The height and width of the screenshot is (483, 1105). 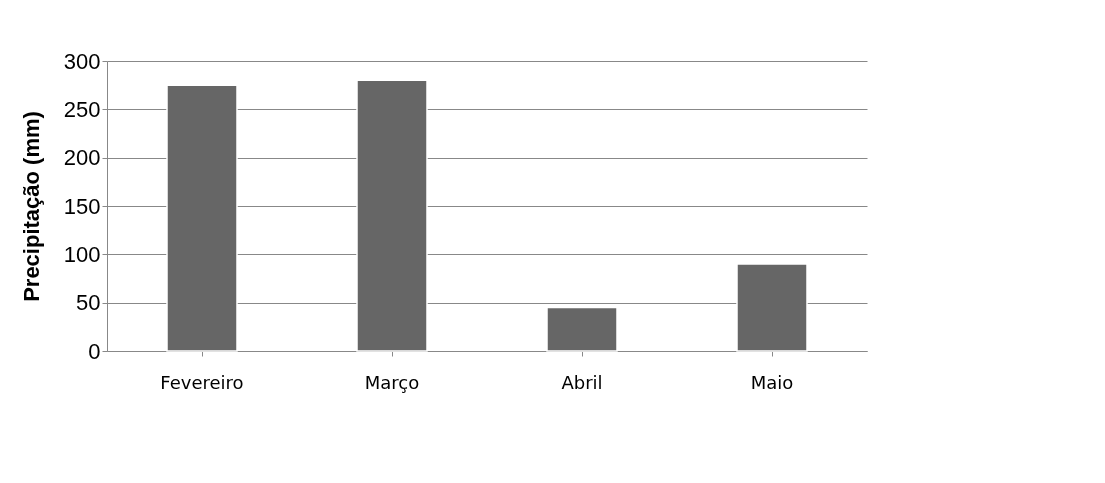 What do you see at coordinates (82, 158) in the screenshot?
I see `y-tick-label: 200` at bounding box center [82, 158].